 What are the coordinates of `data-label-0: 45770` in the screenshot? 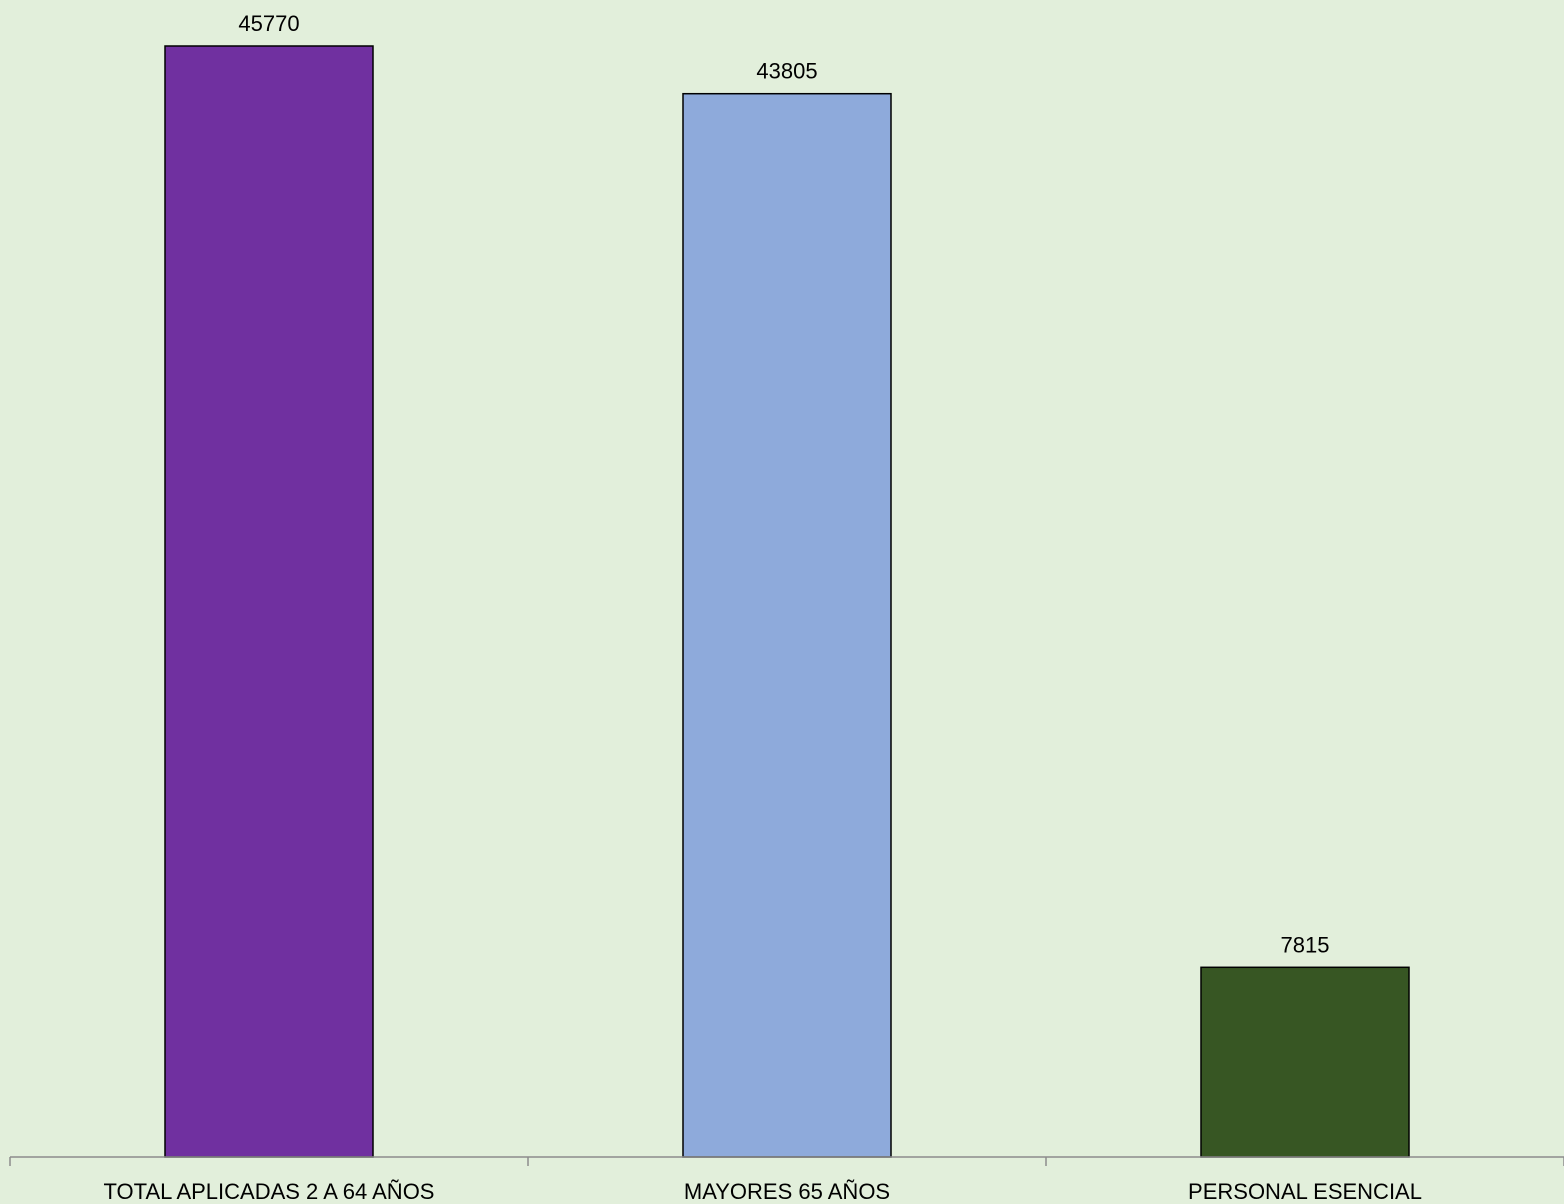 It's located at (268, 23).